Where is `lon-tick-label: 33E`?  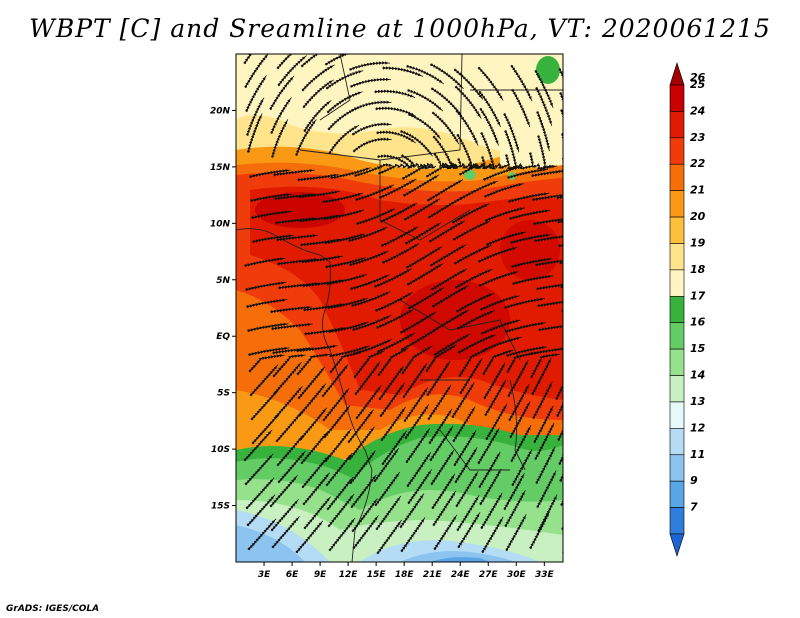
lon-tick-label: 33E is located at coordinates (545, 575).